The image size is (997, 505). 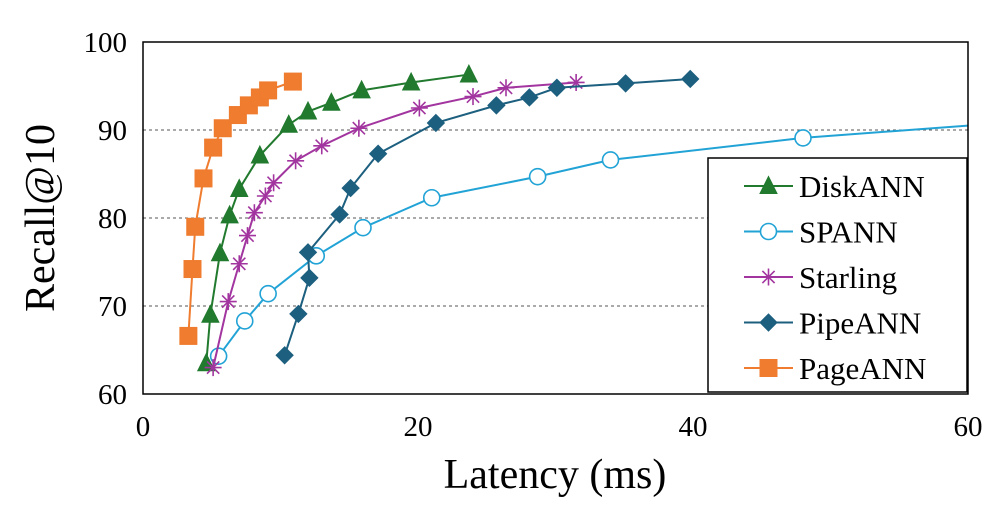 I want to click on x-tick-label: 60, so click(x=968, y=427).